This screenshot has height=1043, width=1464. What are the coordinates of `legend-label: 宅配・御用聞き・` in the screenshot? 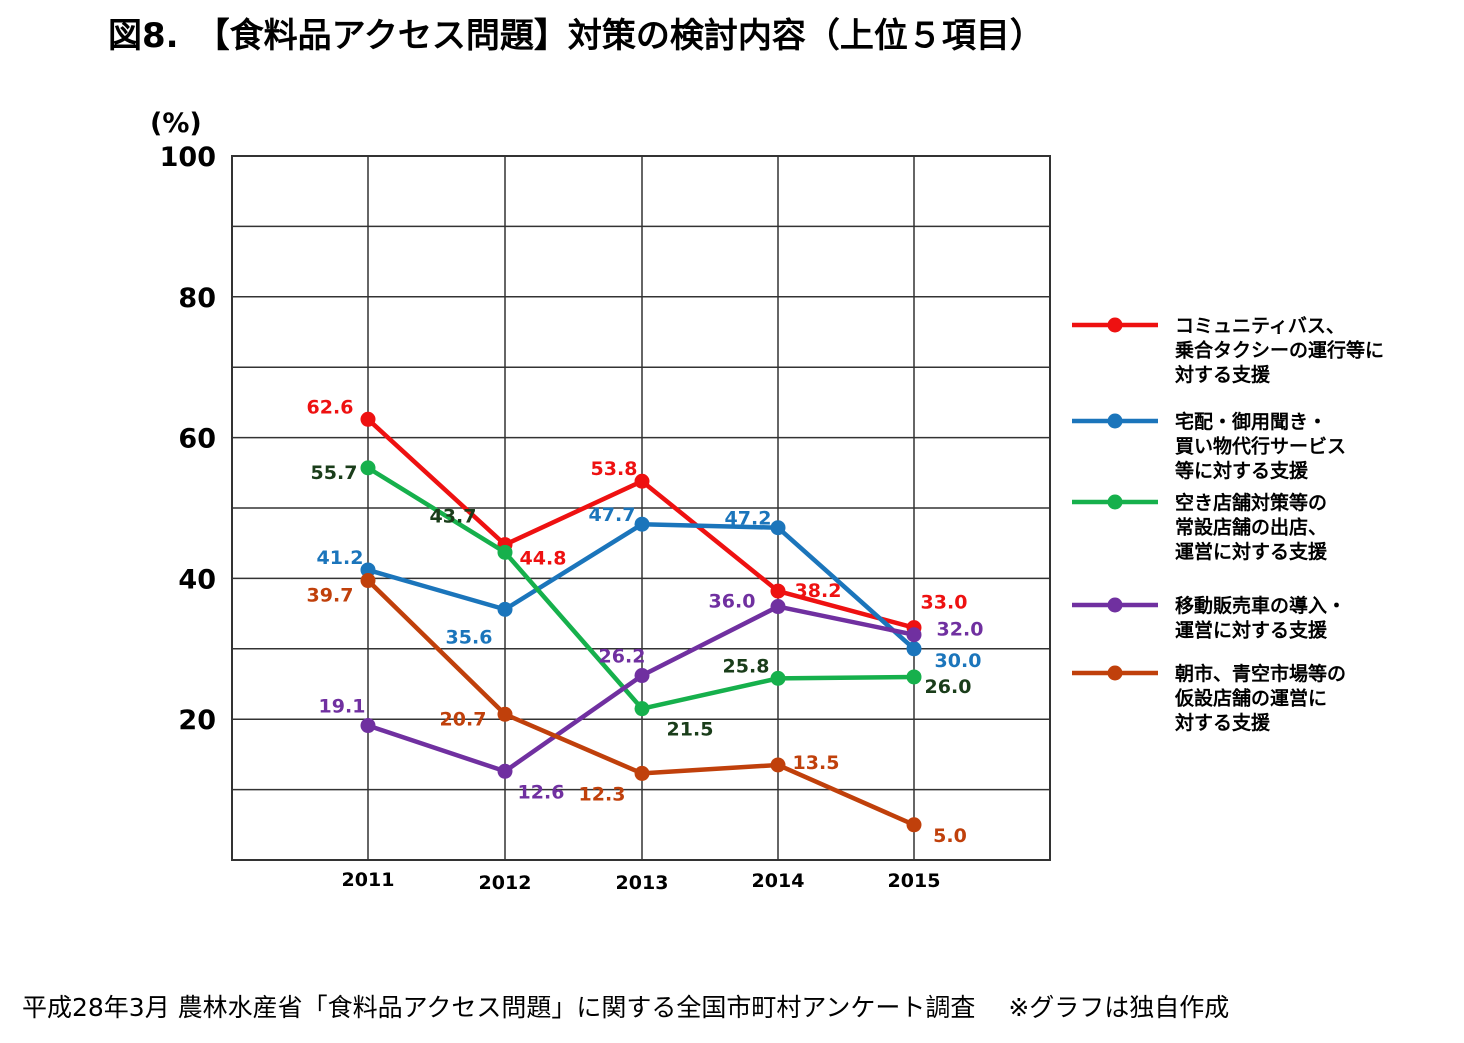 It's located at (1251, 421).